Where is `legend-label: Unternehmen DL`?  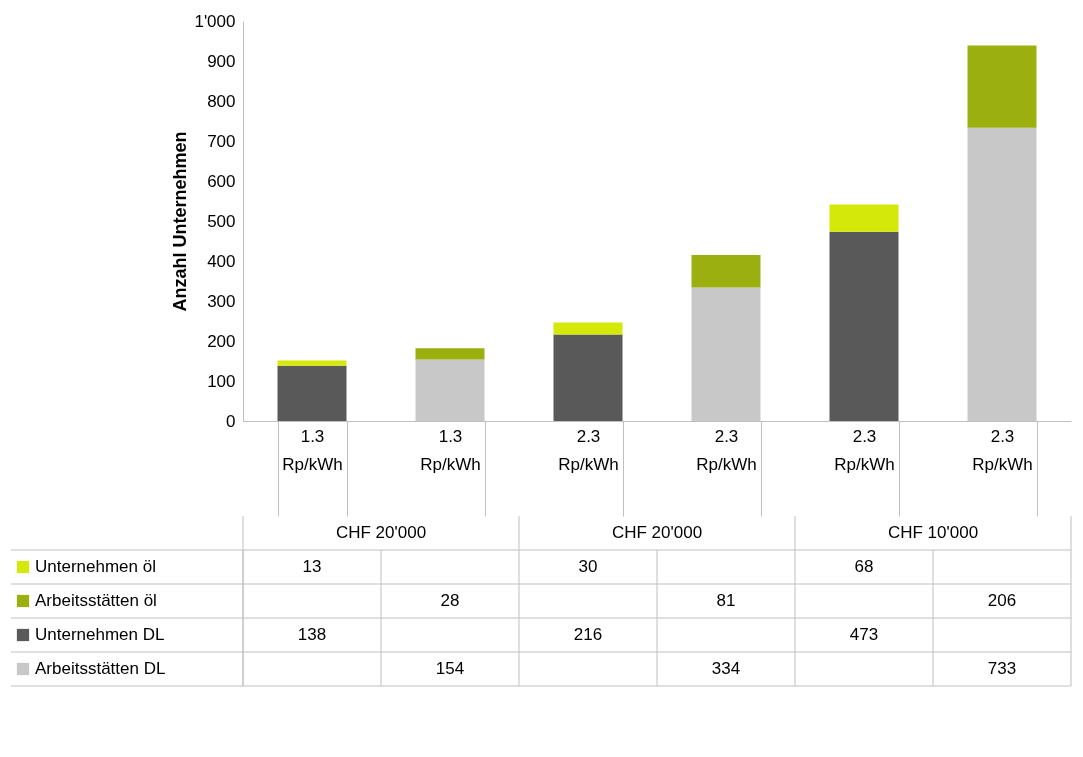 legend-label: Unternehmen DL is located at coordinates (100, 634).